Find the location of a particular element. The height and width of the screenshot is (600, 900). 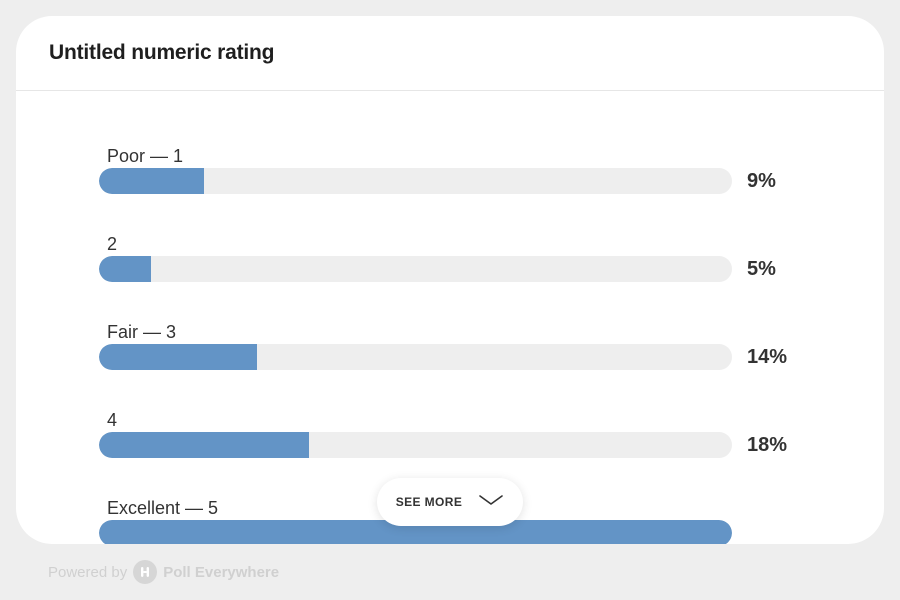

option-label: 4 is located at coordinates (112, 420).